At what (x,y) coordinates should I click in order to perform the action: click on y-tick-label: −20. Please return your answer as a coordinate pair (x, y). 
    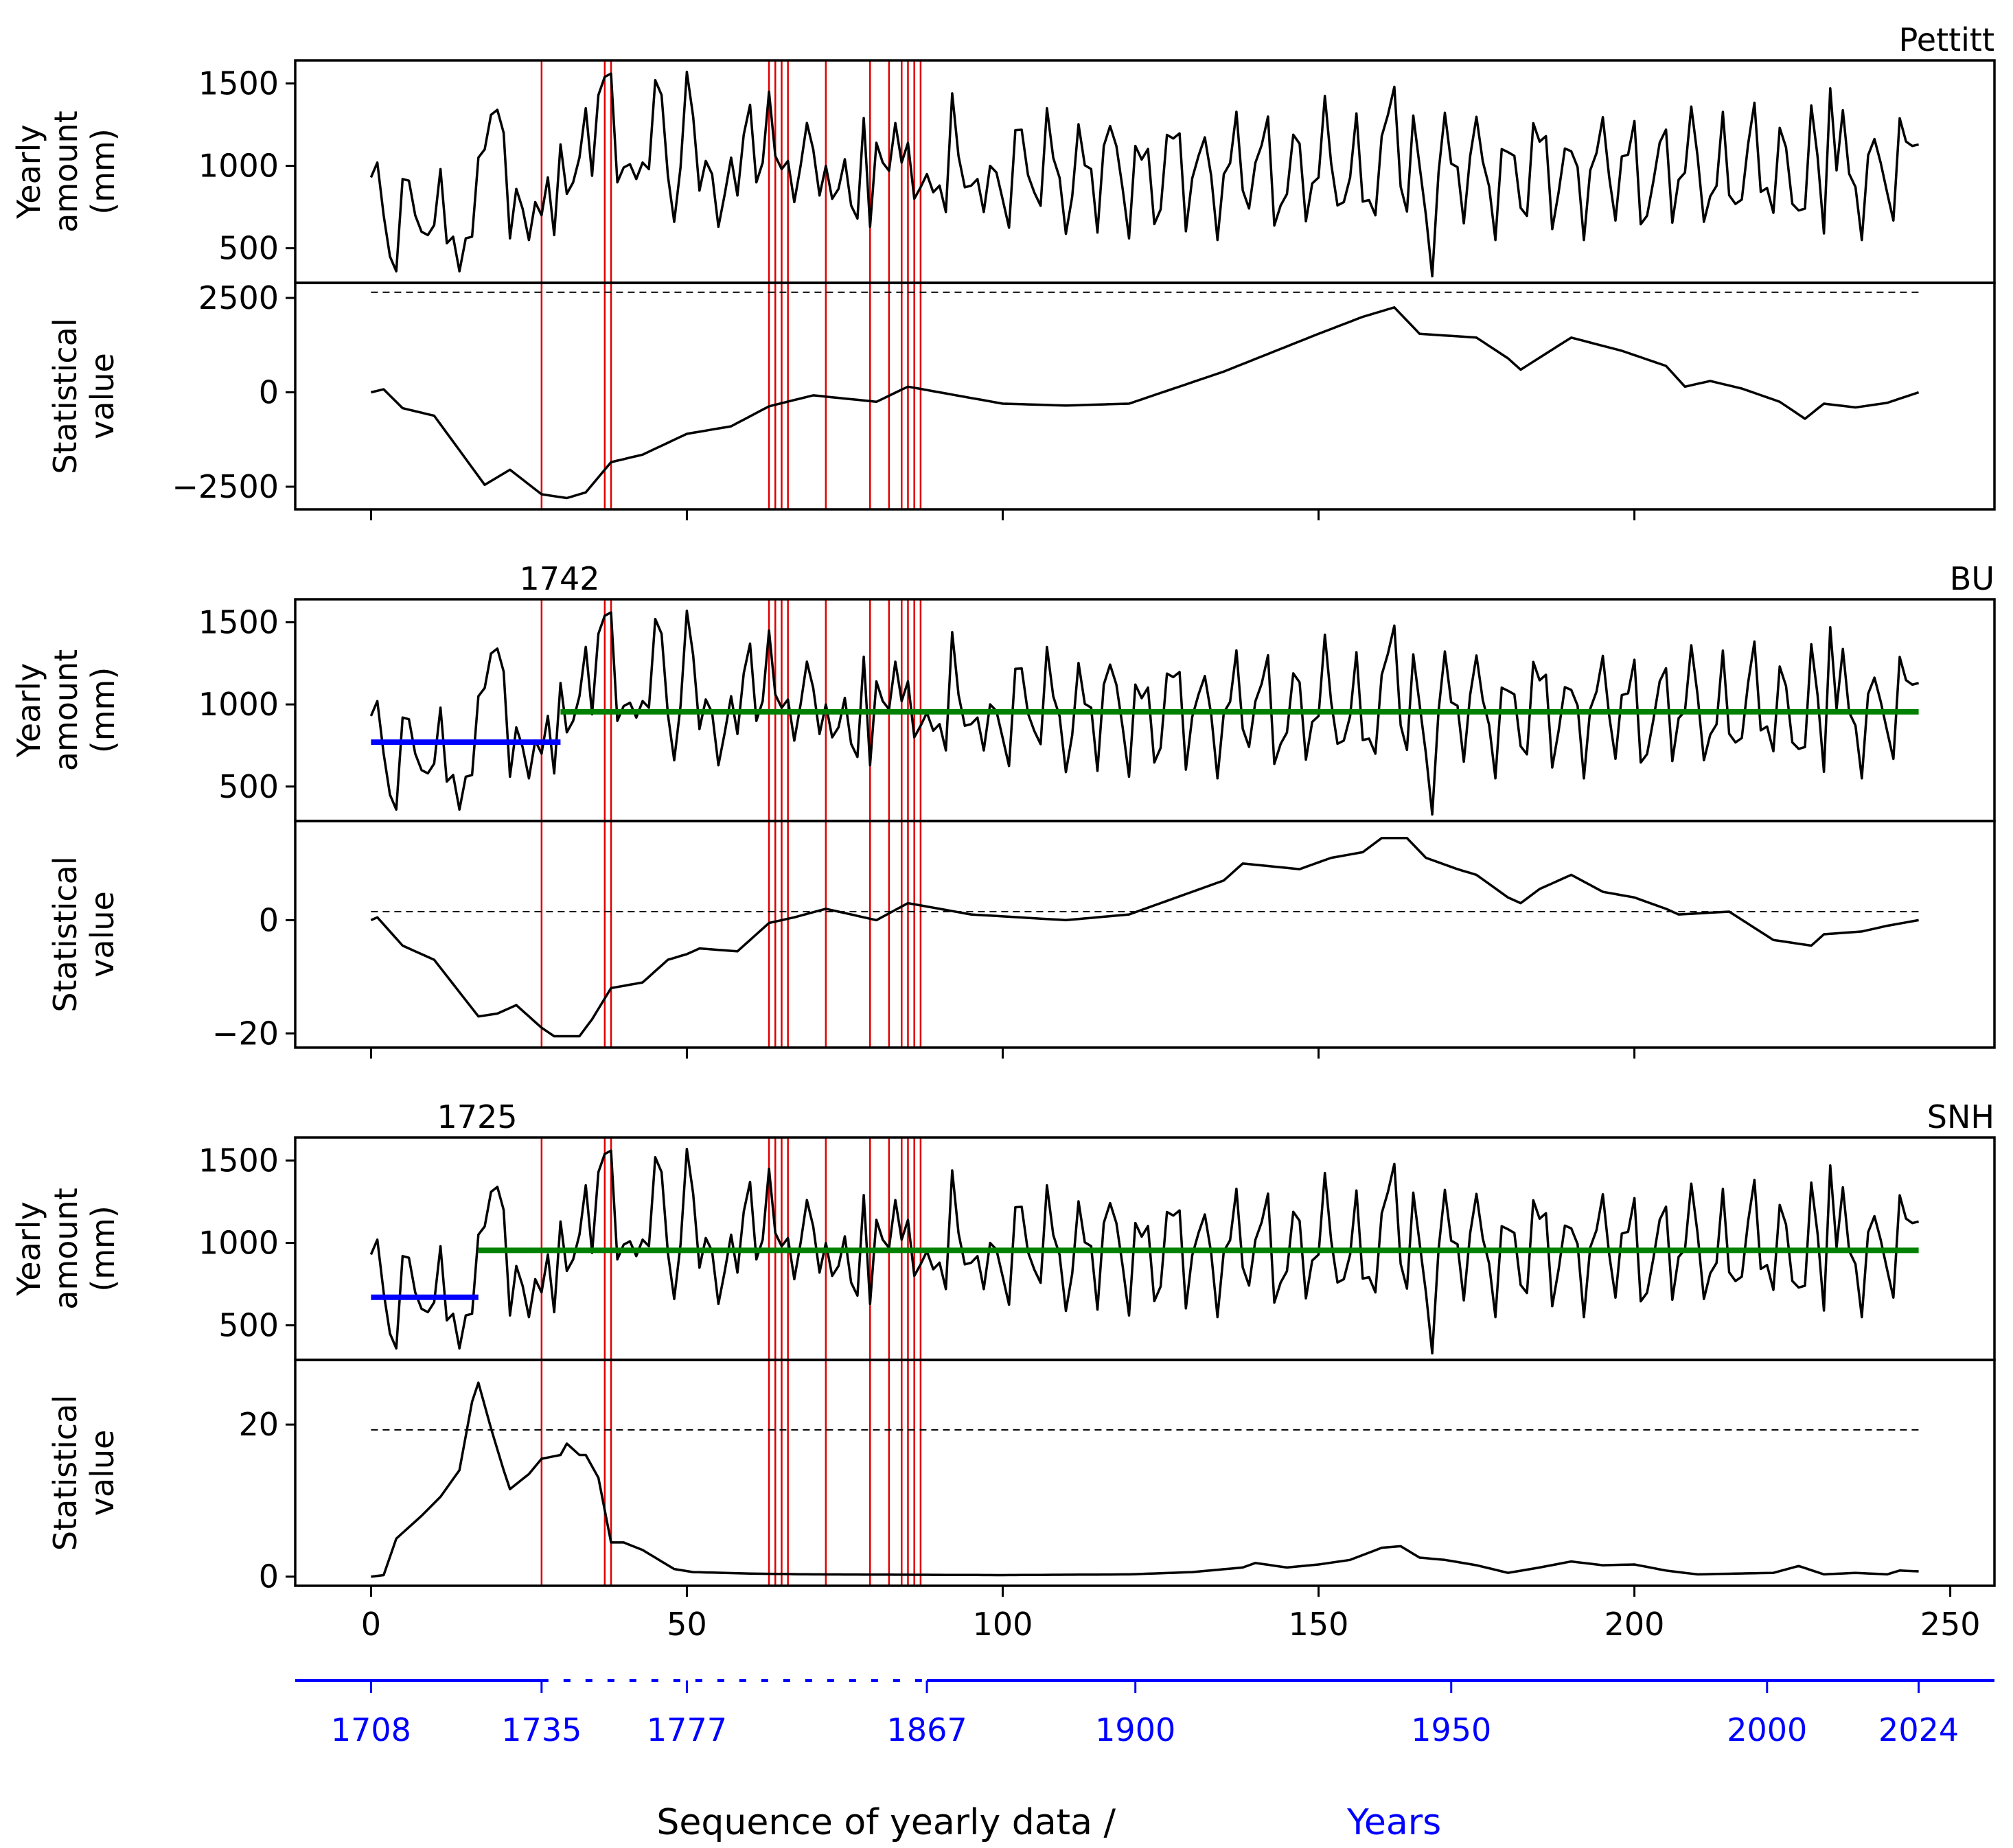
    Looking at the image, I should click on (245, 1033).